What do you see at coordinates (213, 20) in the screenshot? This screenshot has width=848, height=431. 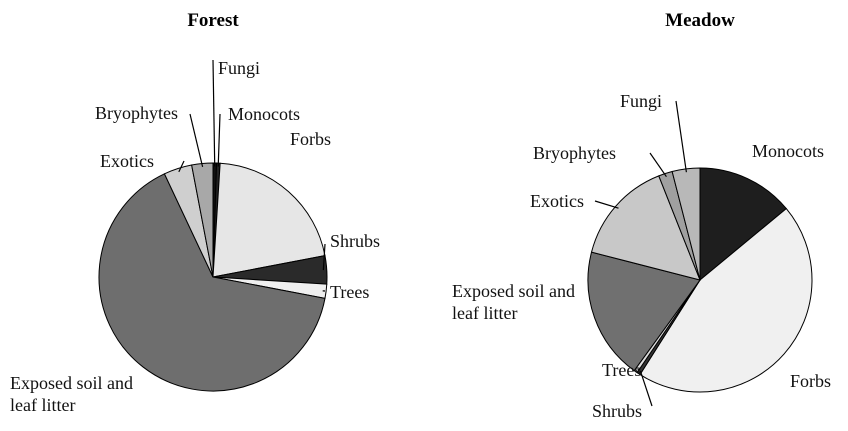 I see `chart-title: Forest` at bounding box center [213, 20].